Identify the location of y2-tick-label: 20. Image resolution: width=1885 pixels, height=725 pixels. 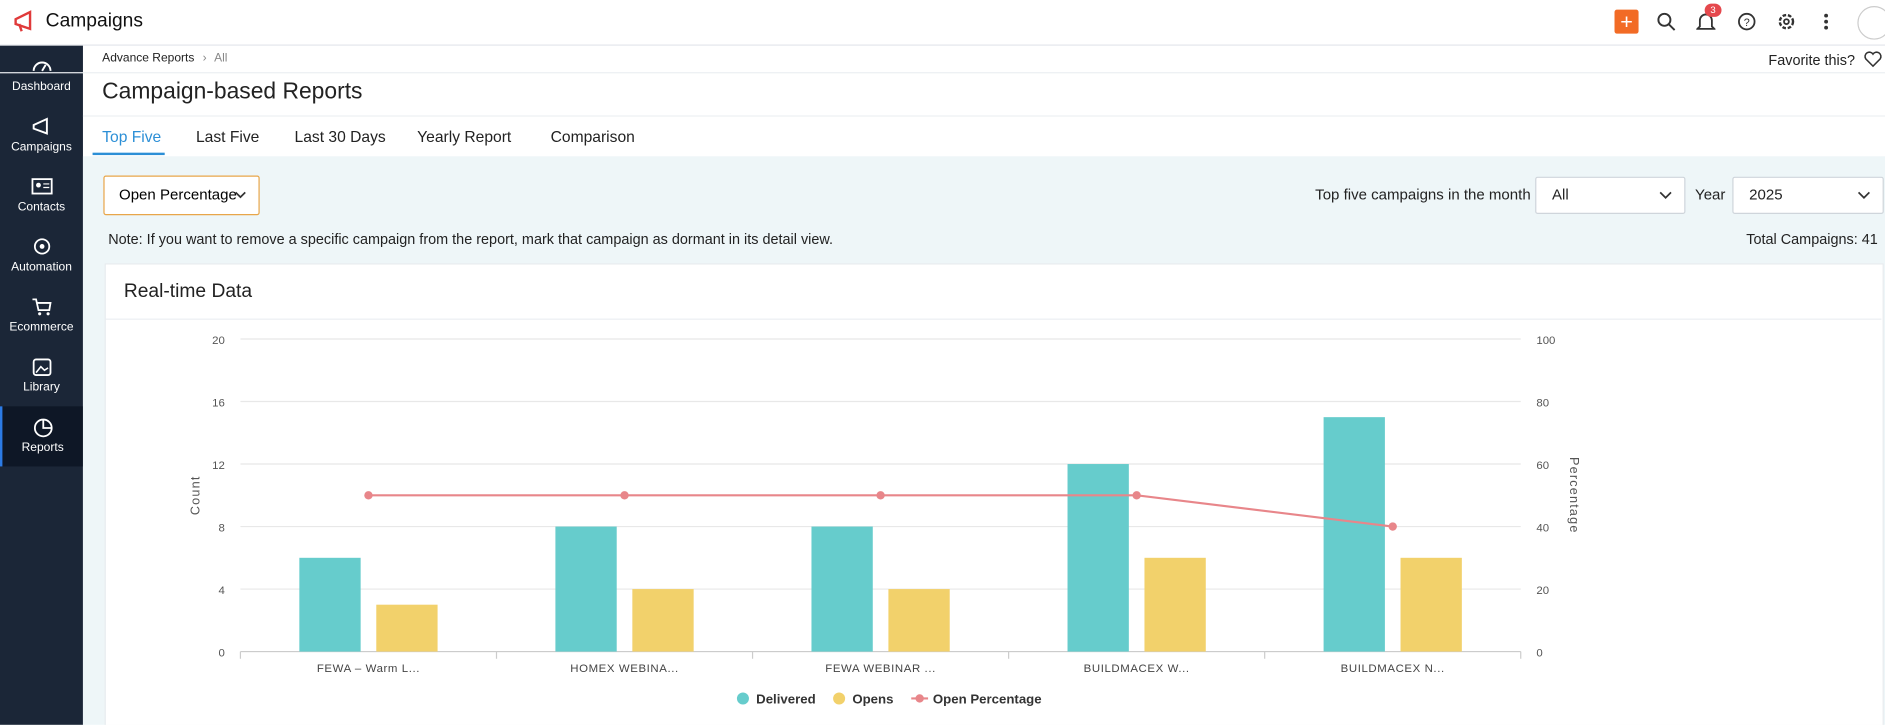
(1542, 591).